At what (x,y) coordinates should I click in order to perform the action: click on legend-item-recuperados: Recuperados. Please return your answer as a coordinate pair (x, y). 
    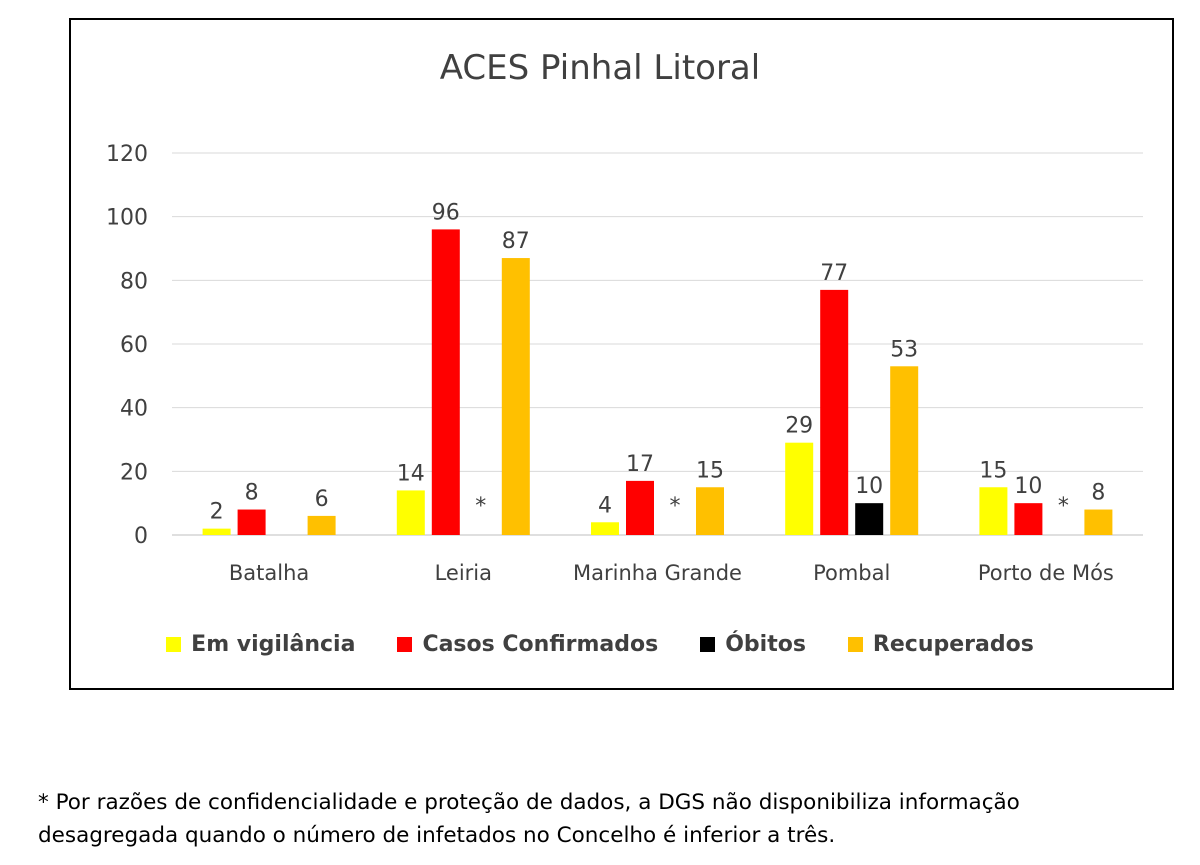
    Looking at the image, I should click on (940, 644).